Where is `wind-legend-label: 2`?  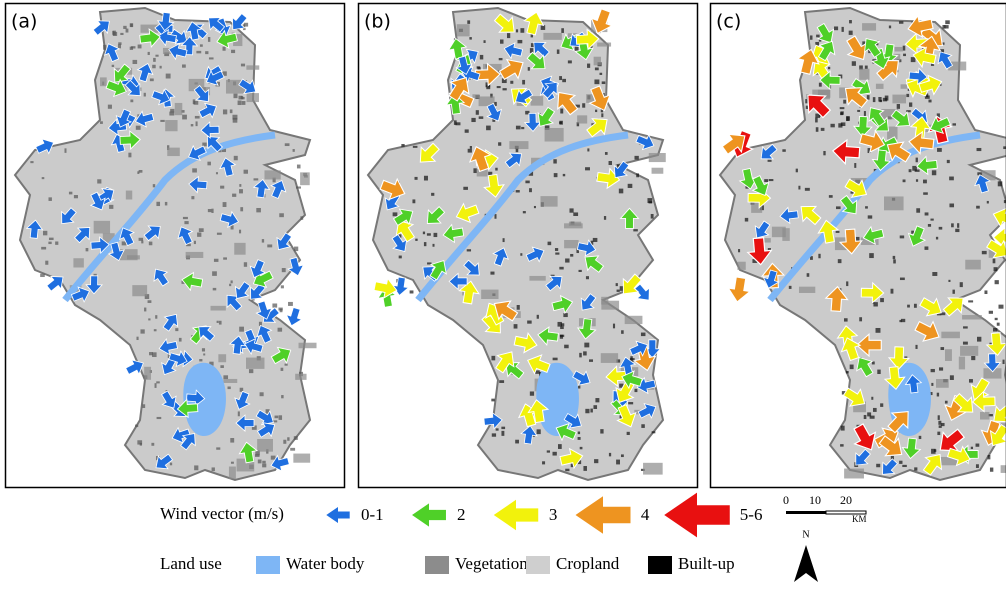
wind-legend-label: 2 is located at coordinates (461, 514).